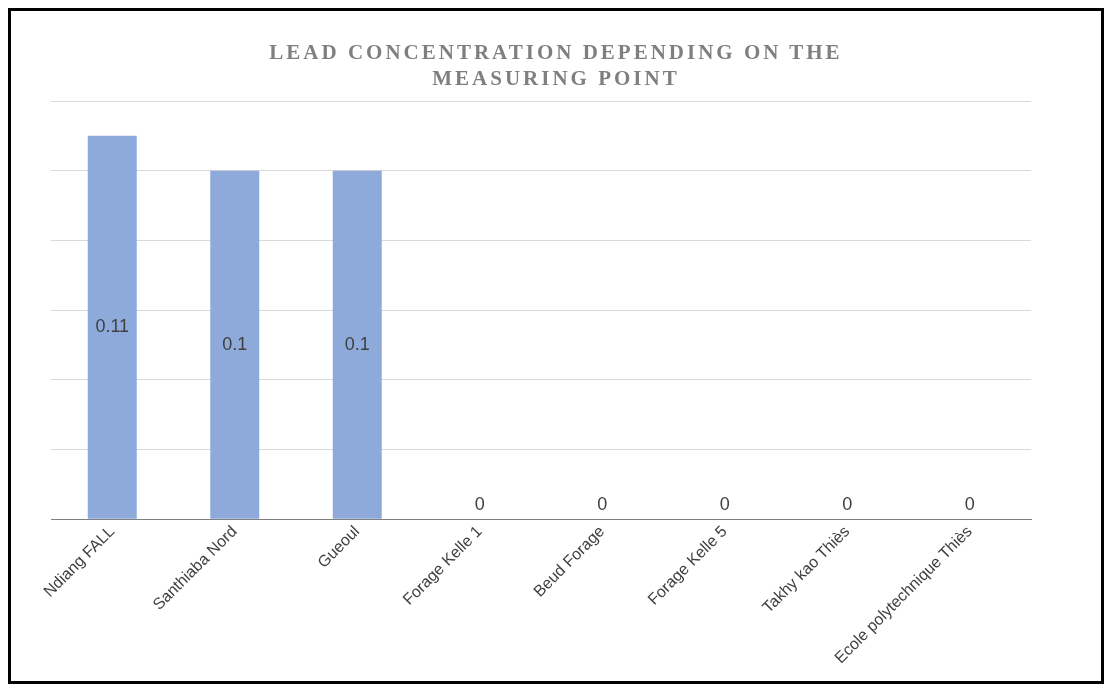 The width and height of the screenshot is (1120, 698). What do you see at coordinates (556, 65) in the screenshot?
I see `chart-title: LEAD CONCENTRATION DEPENDING ON THE MEASURING POINT` at bounding box center [556, 65].